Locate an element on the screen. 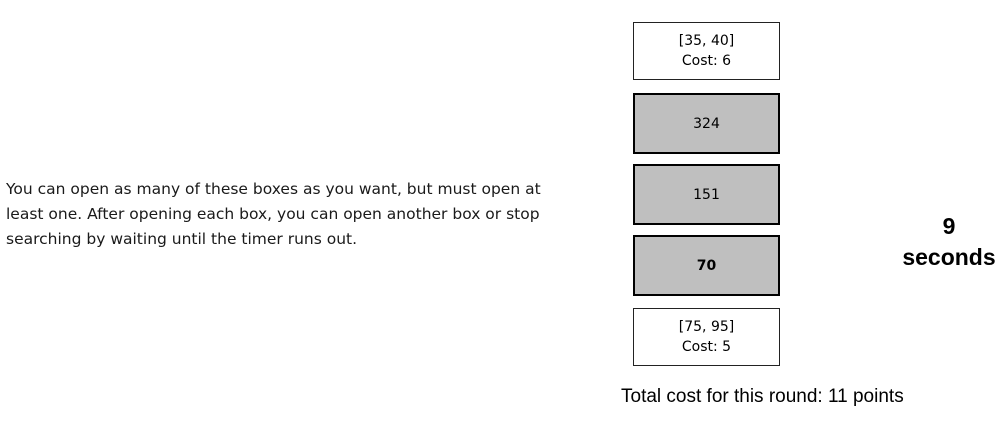 The height and width of the screenshot is (431, 1007). box-1-closed: [35, 40] Cost: 6 is located at coordinates (706, 51).